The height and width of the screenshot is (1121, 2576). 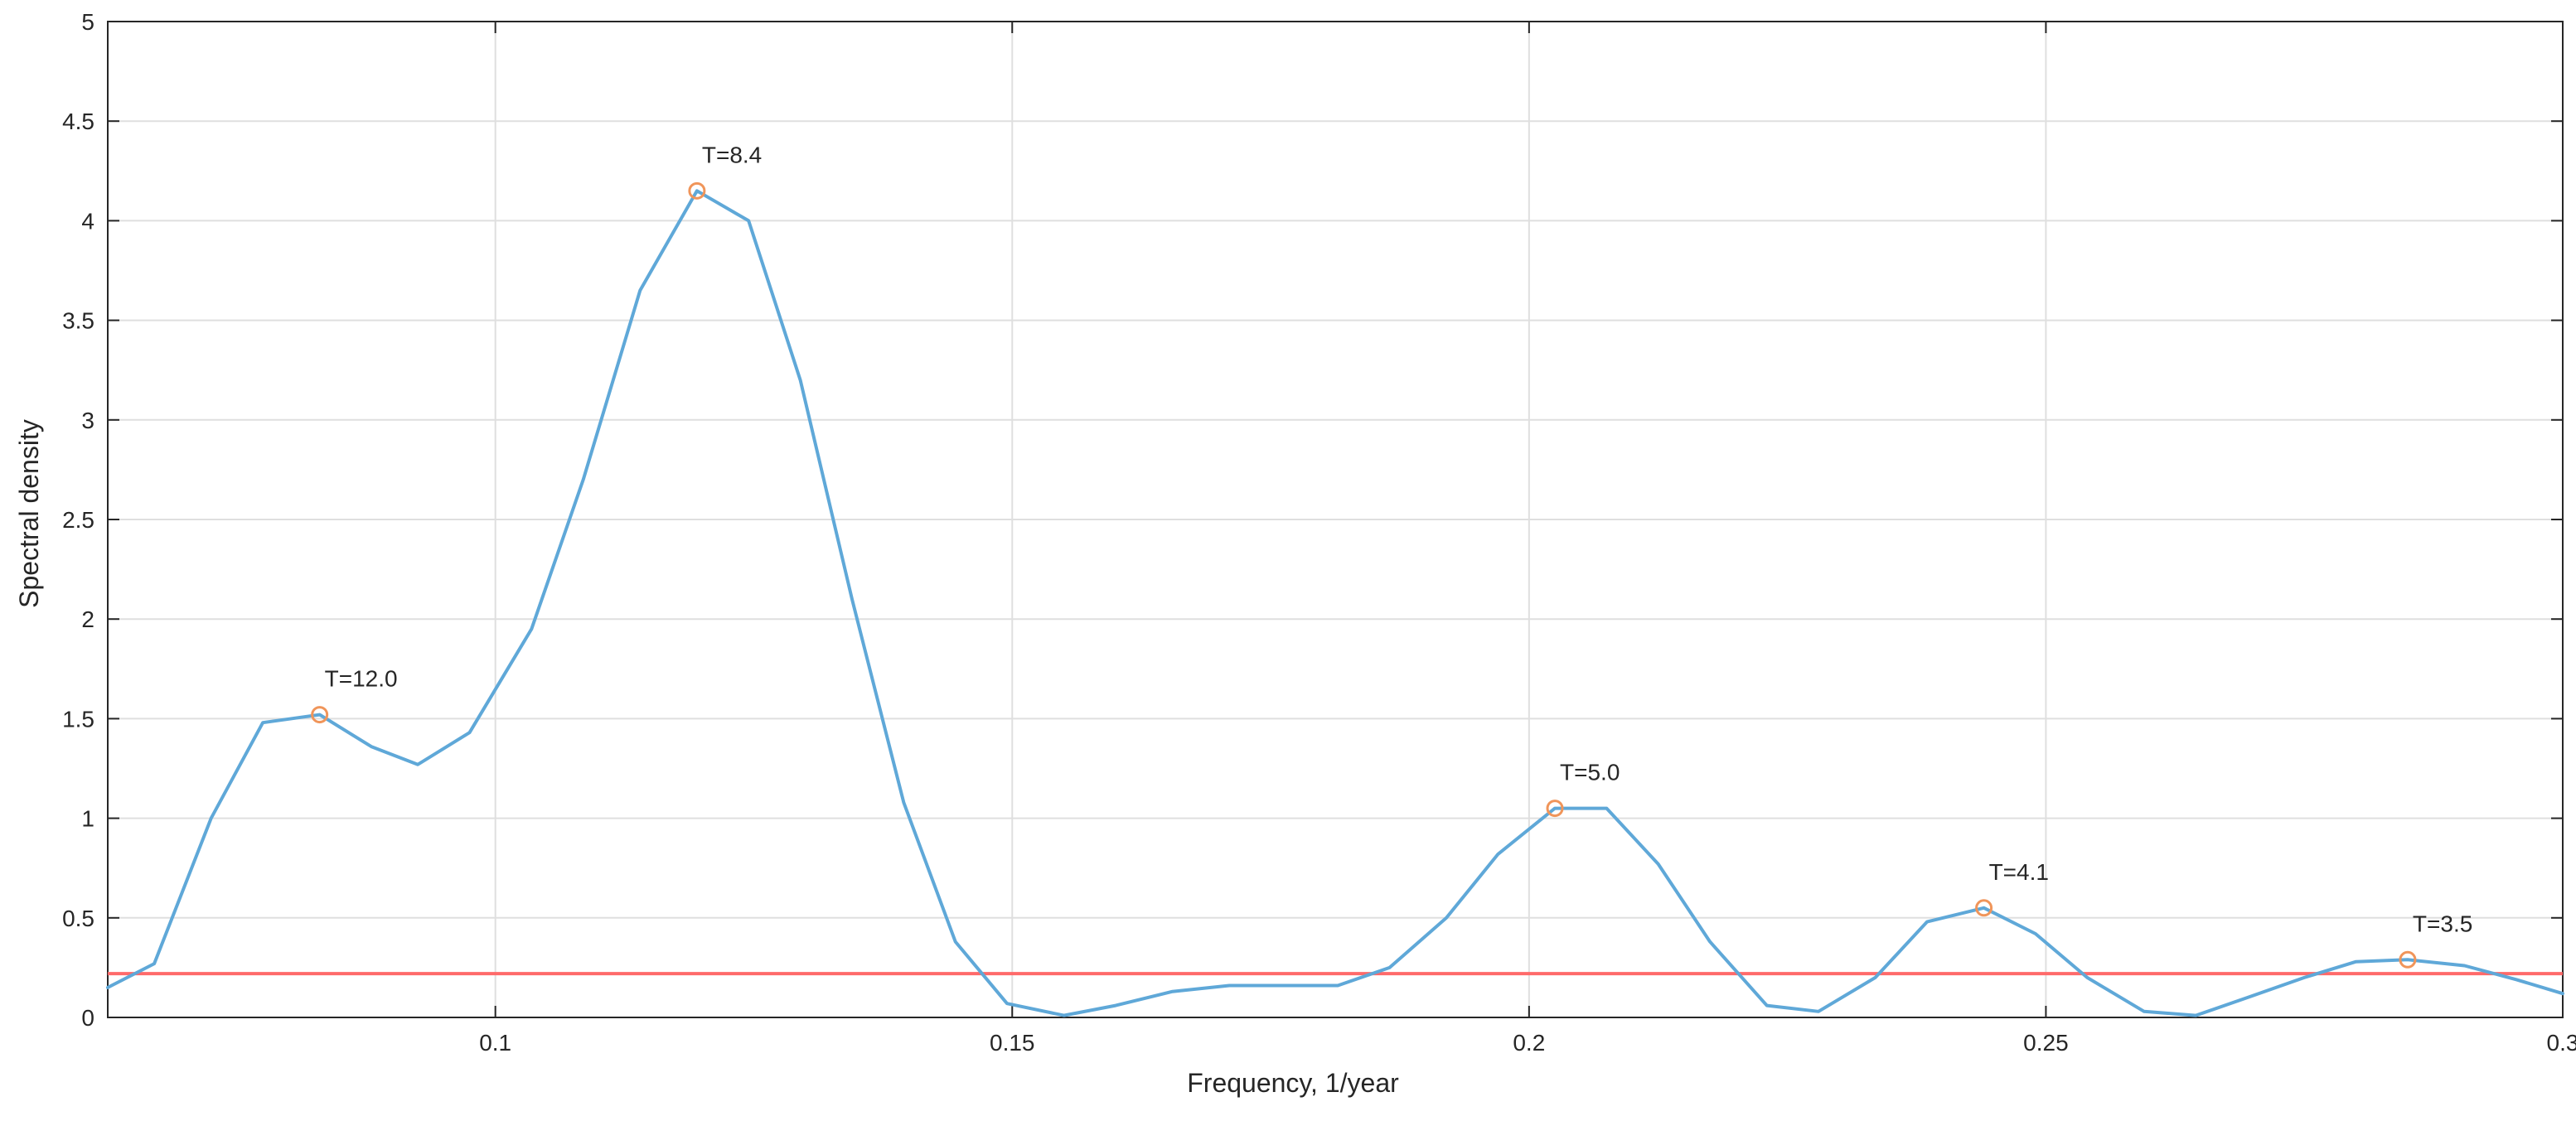 What do you see at coordinates (87, 22) in the screenshot?
I see `y-tick-label: 5` at bounding box center [87, 22].